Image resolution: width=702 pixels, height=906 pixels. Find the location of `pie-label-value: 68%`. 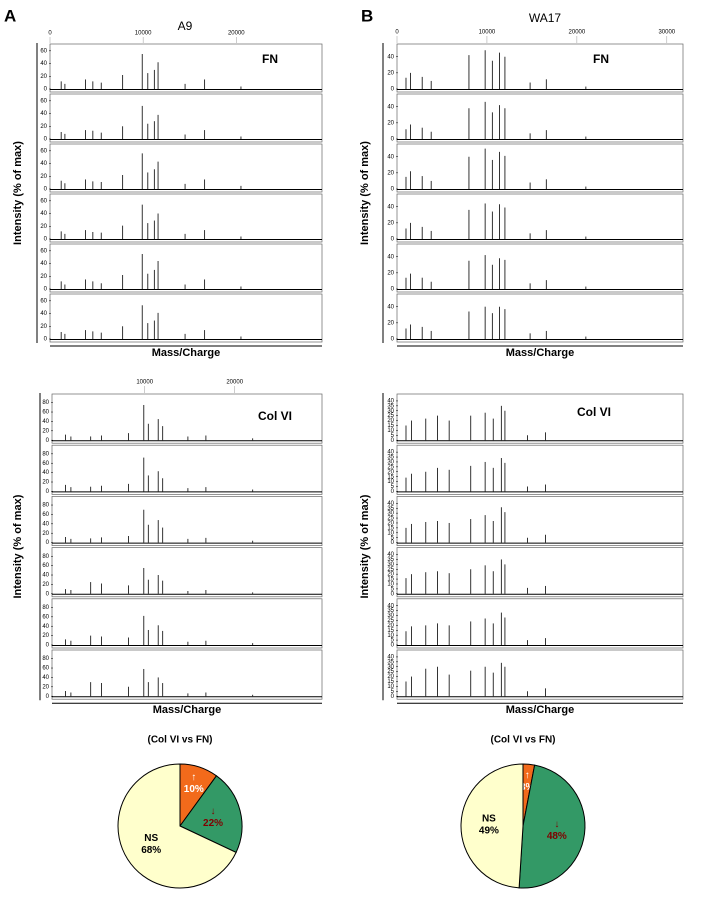

pie-label-value: 68% is located at coordinates (151, 850).